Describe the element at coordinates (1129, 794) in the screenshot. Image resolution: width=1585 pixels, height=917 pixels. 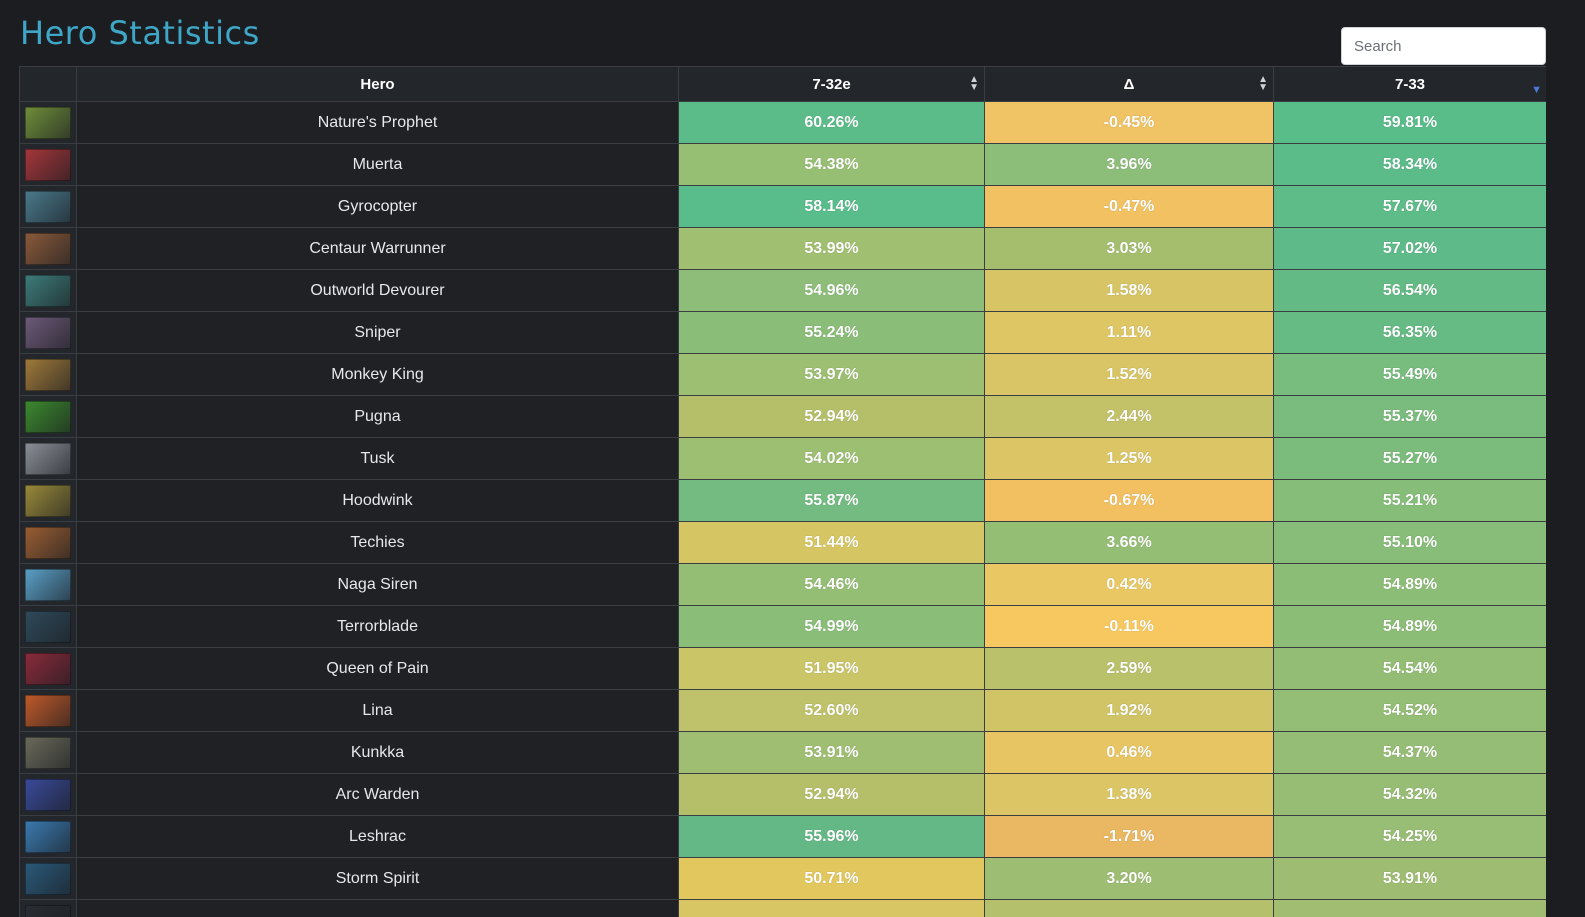
I see `winrate-delta: 1.38%` at that location.